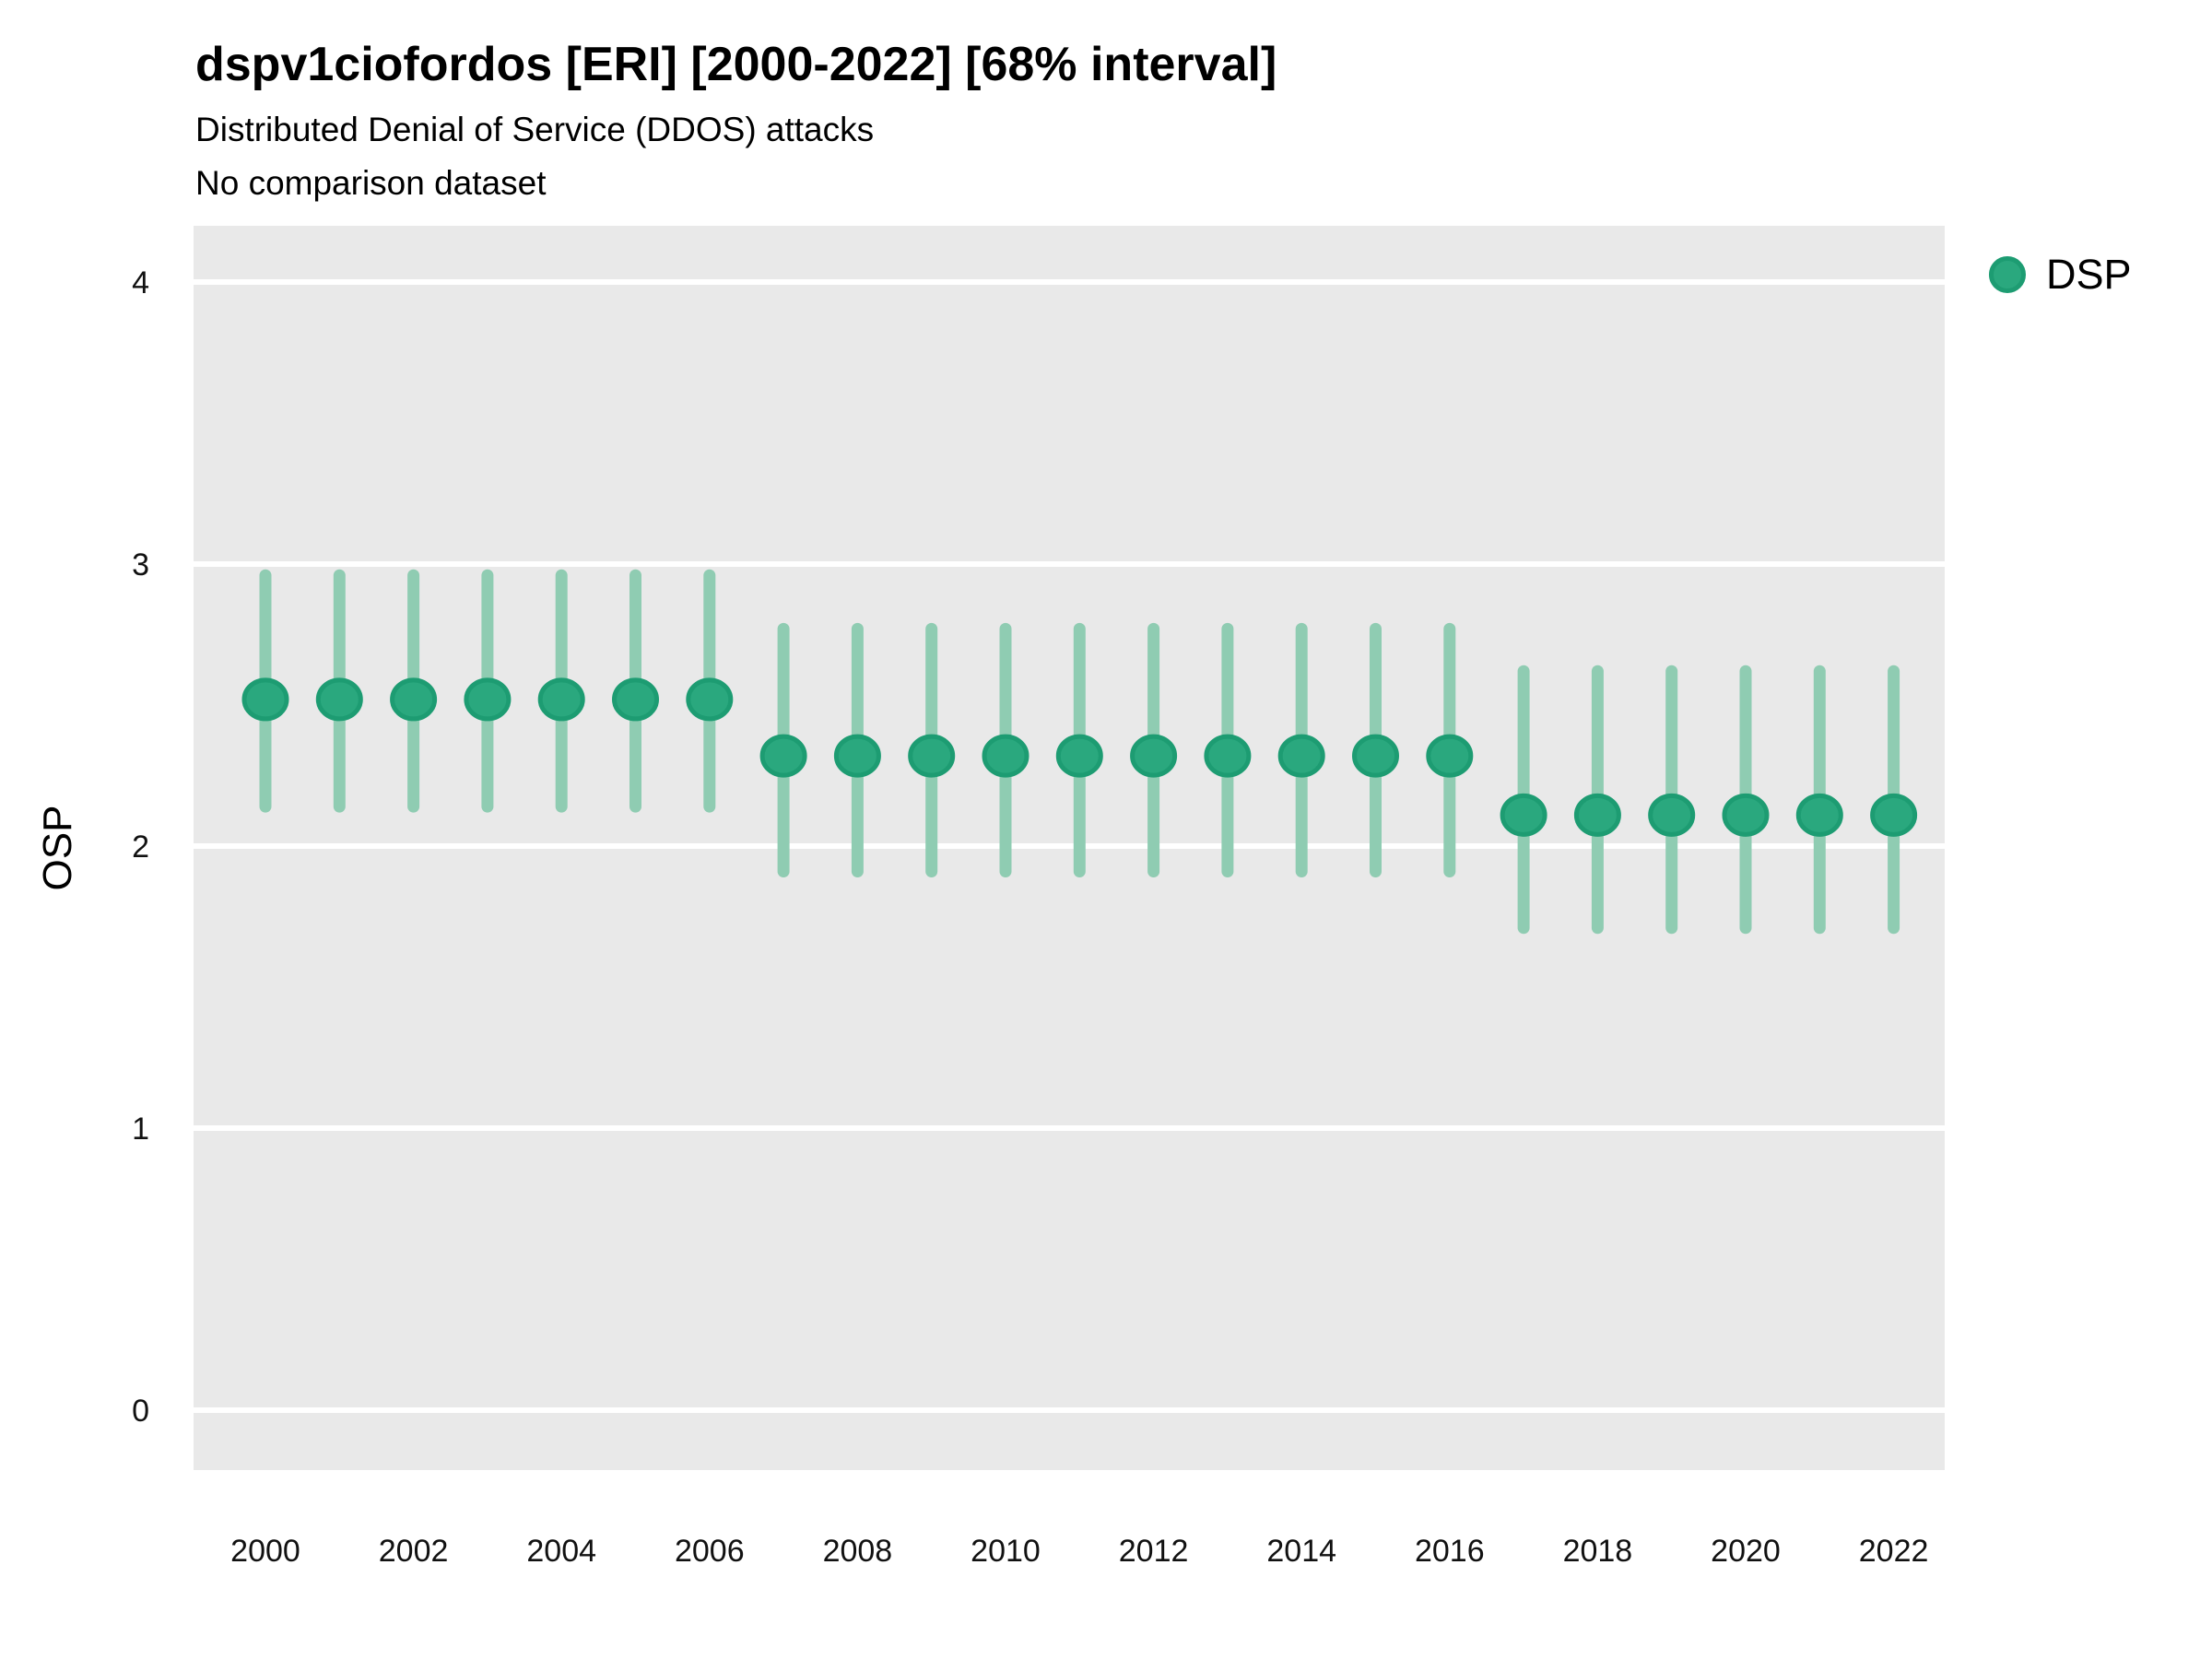 The height and width of the screenshot is (1659, 2212). I want to click on y-tick-label-2: 2, so click(140, 847).